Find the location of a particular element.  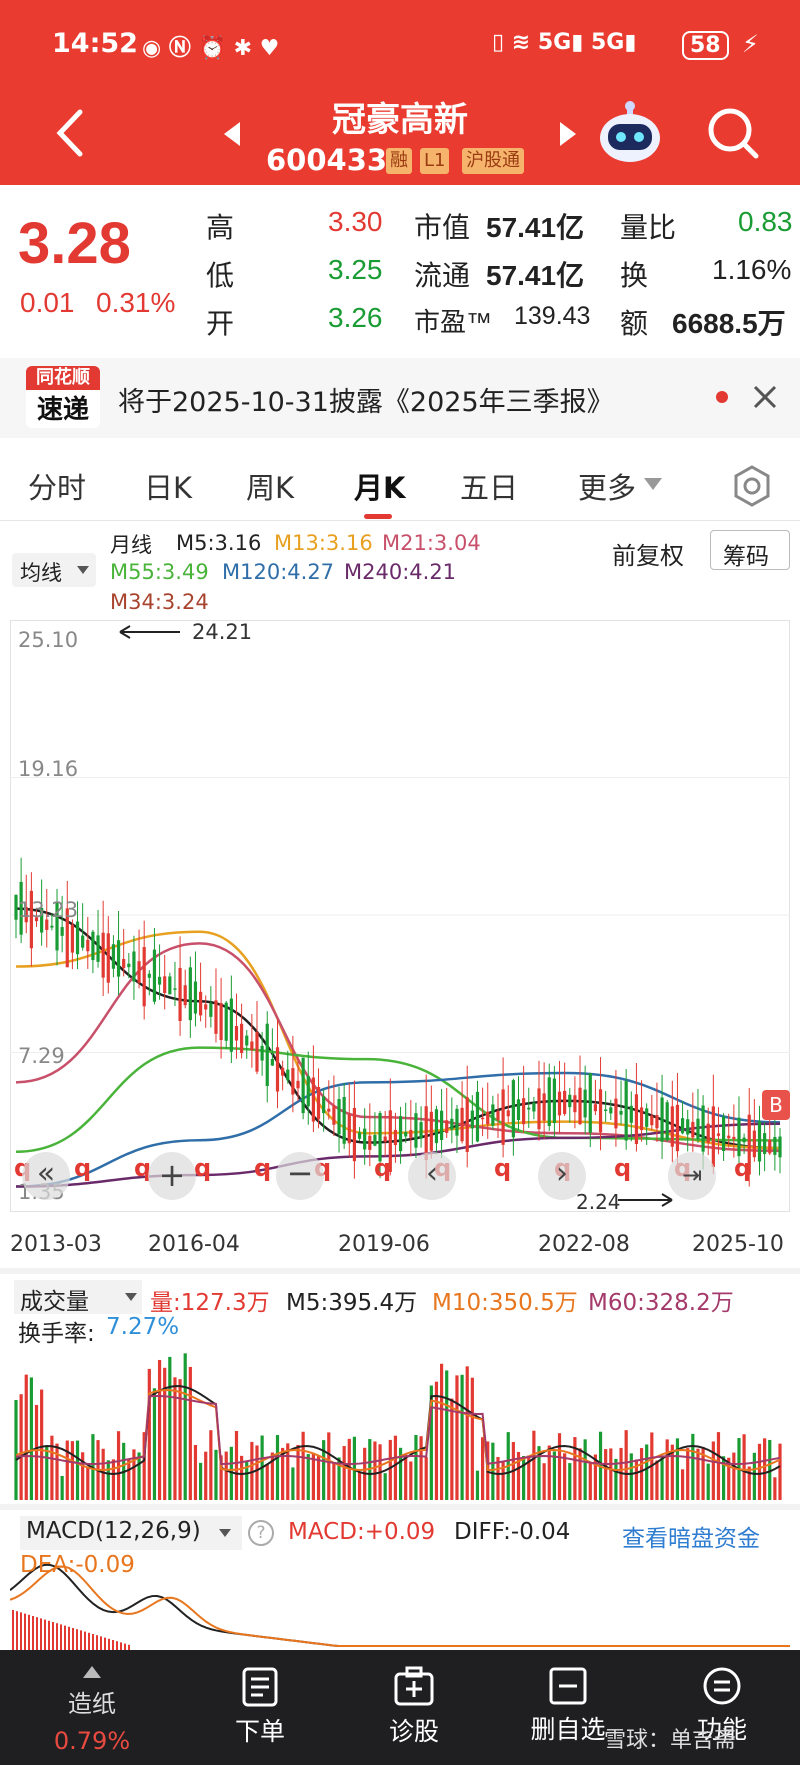

ma-line-m120 is located at coordinates (398, 1129).